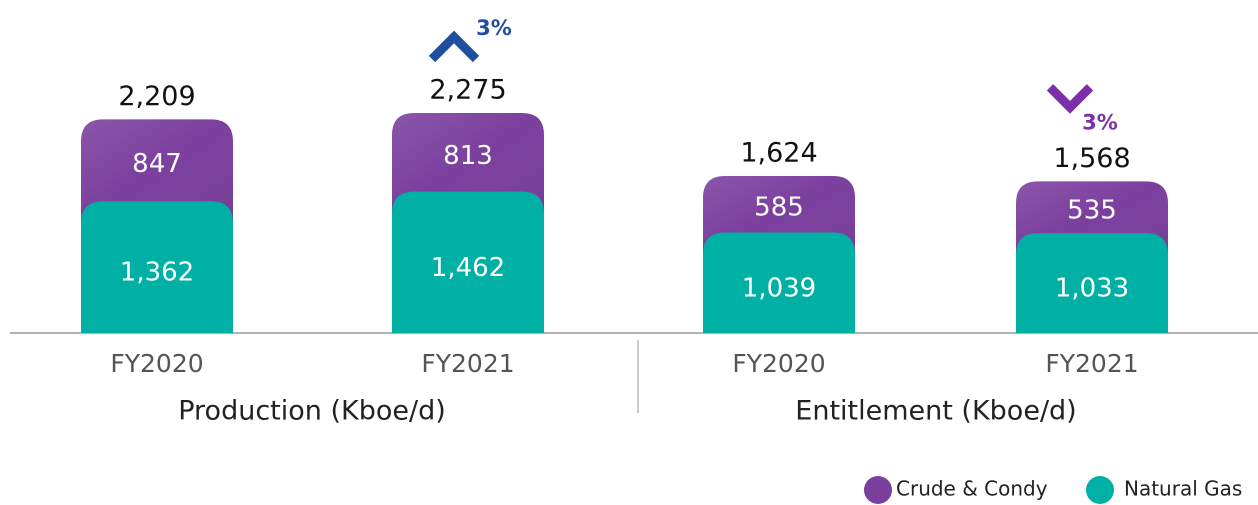 The image size is (1258, 505). I want to click on total-label: 1,568, so click(1091, 158).